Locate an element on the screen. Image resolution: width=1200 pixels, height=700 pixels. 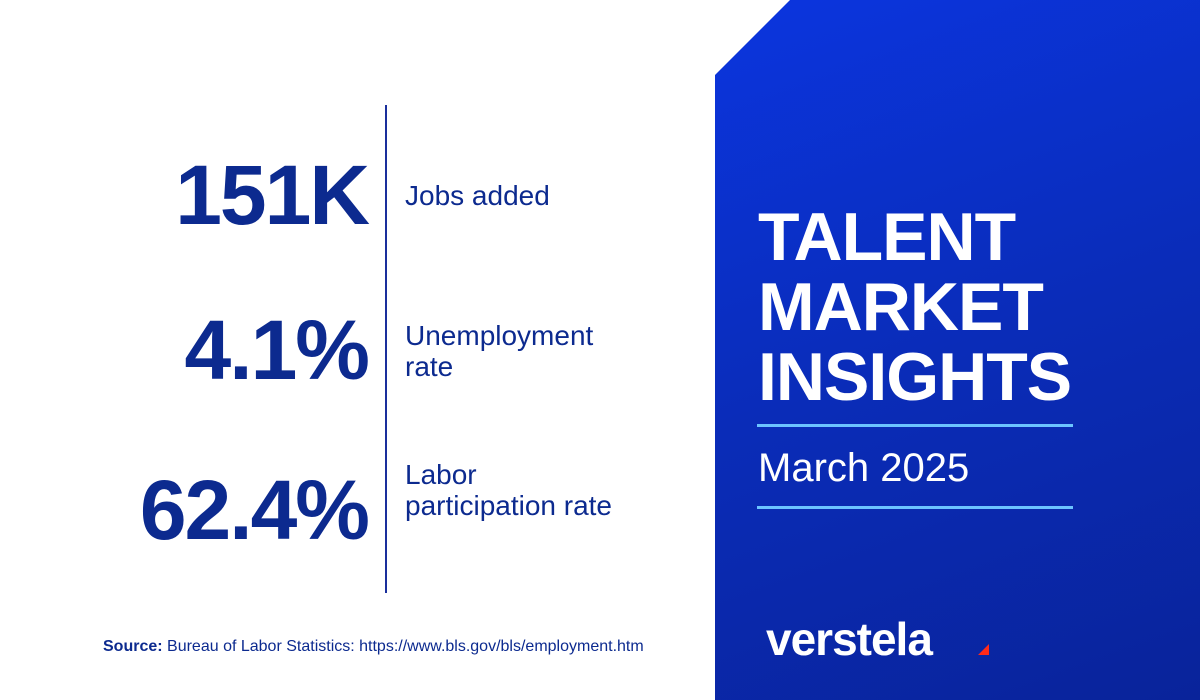
brand-logo: verstela is located at coordinates (849, 639).